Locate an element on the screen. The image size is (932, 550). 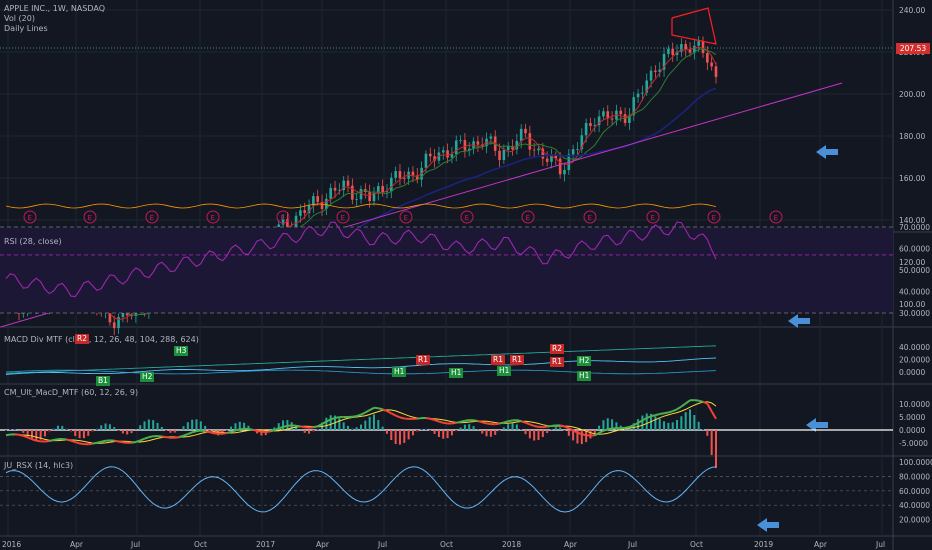
cm-signal-line is located at coordinates (361, 423).